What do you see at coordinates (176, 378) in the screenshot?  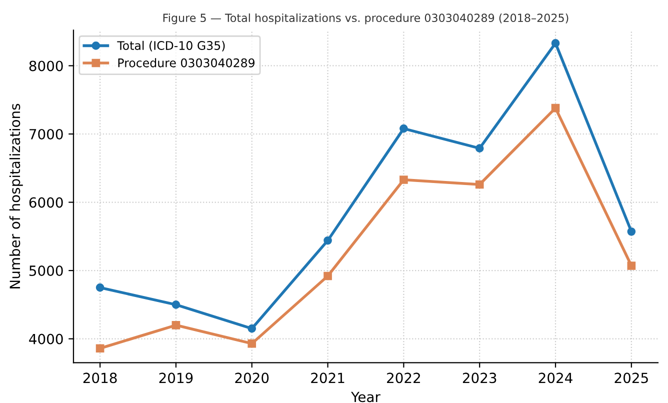 I see `x-tick-label: 2019` at bounding box center [176, 378].